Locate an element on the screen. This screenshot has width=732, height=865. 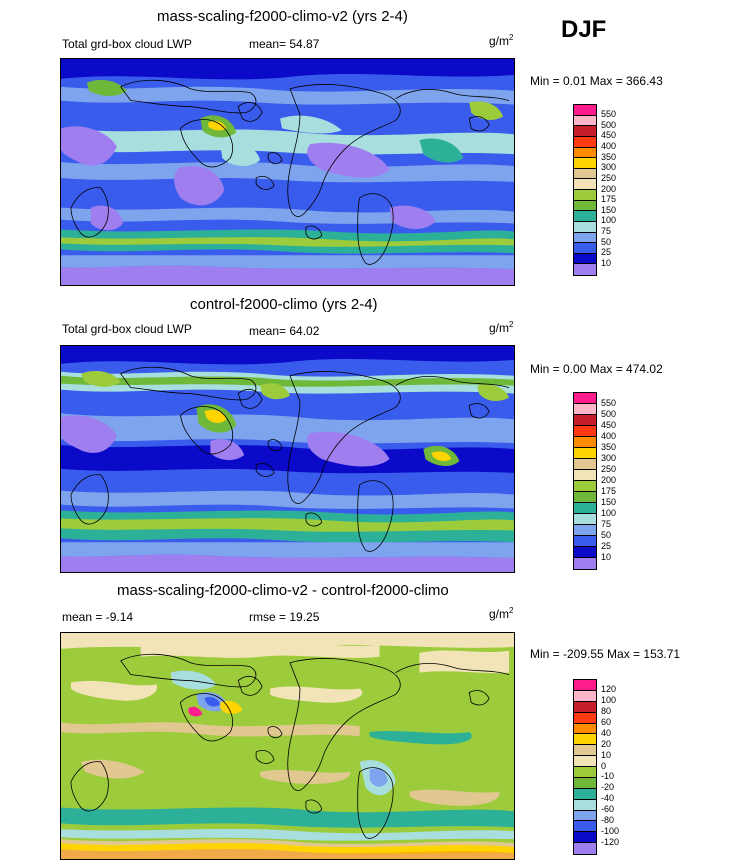
panel-3-minmax: Min = -209.55 Max = 153.71 is located at coordinates (605, 654).